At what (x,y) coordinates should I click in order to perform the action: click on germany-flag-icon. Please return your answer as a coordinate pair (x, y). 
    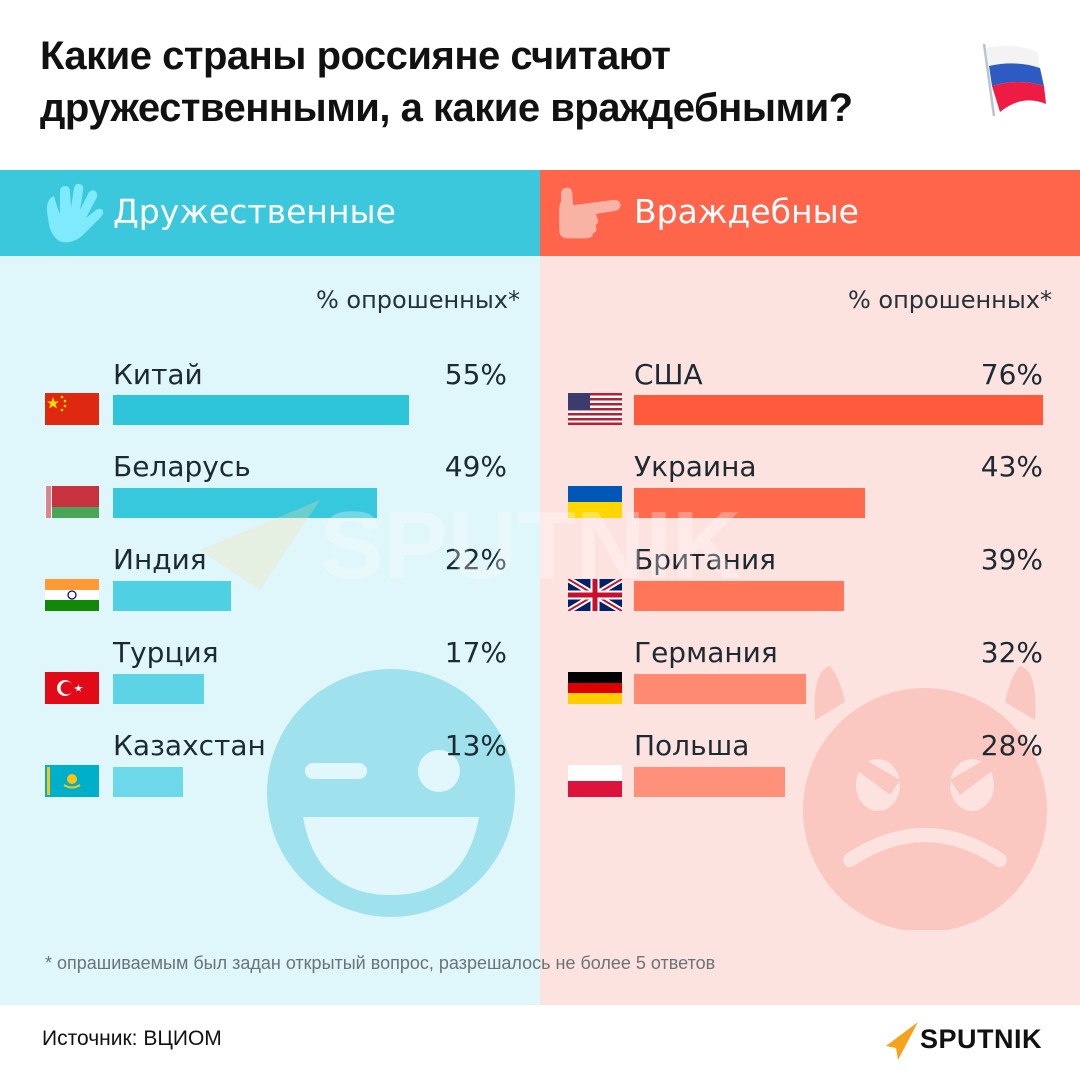
    Looking at the image, I should click on (595, 688).